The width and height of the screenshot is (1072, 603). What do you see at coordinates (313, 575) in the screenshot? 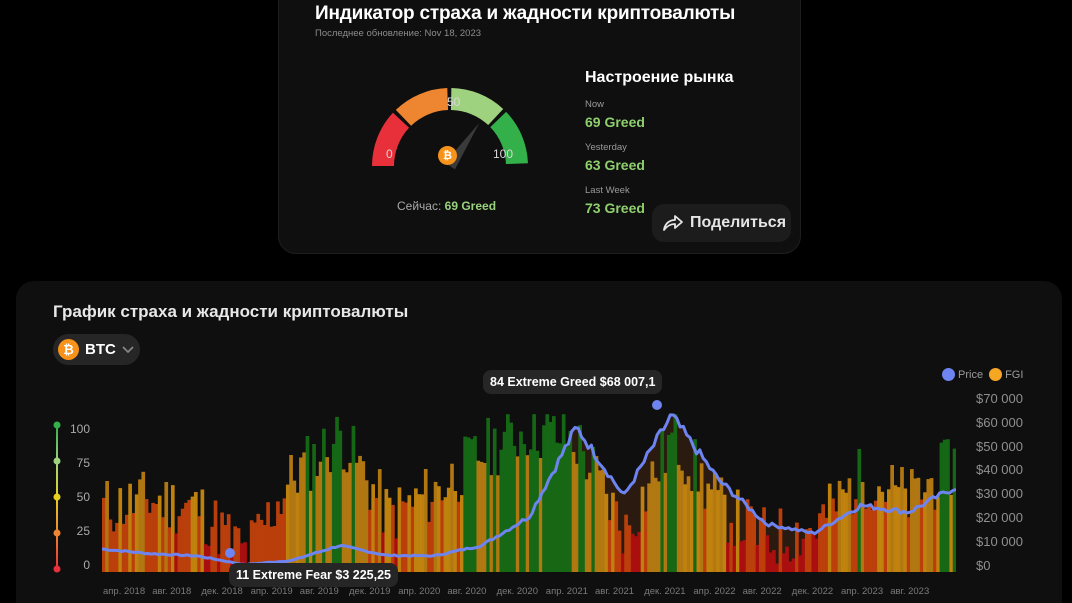
I see `min-point-tooltip: 11 Extreme Fear $3 225,25` at bounding box center [313, 575].